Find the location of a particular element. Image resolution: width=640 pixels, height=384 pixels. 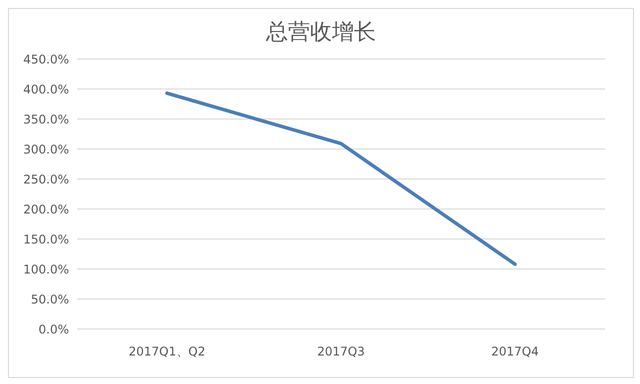

y-tick-label: 50.0% is located at coordinates (49, 299).